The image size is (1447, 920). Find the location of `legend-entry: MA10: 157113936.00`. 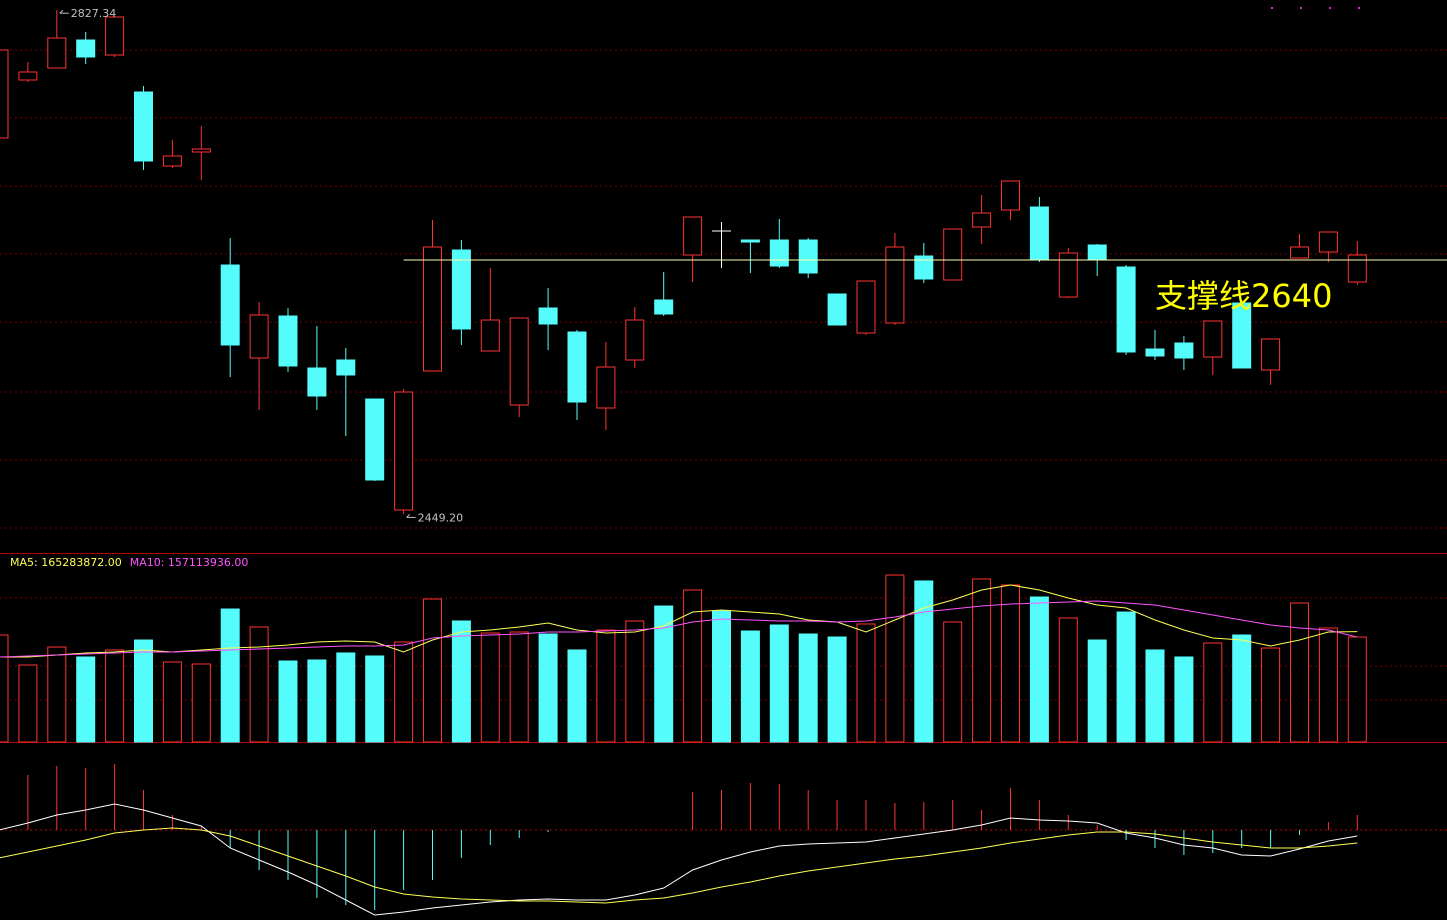

legend-entry: MA10: 157113936.00 is located at coordinates (189, 562).